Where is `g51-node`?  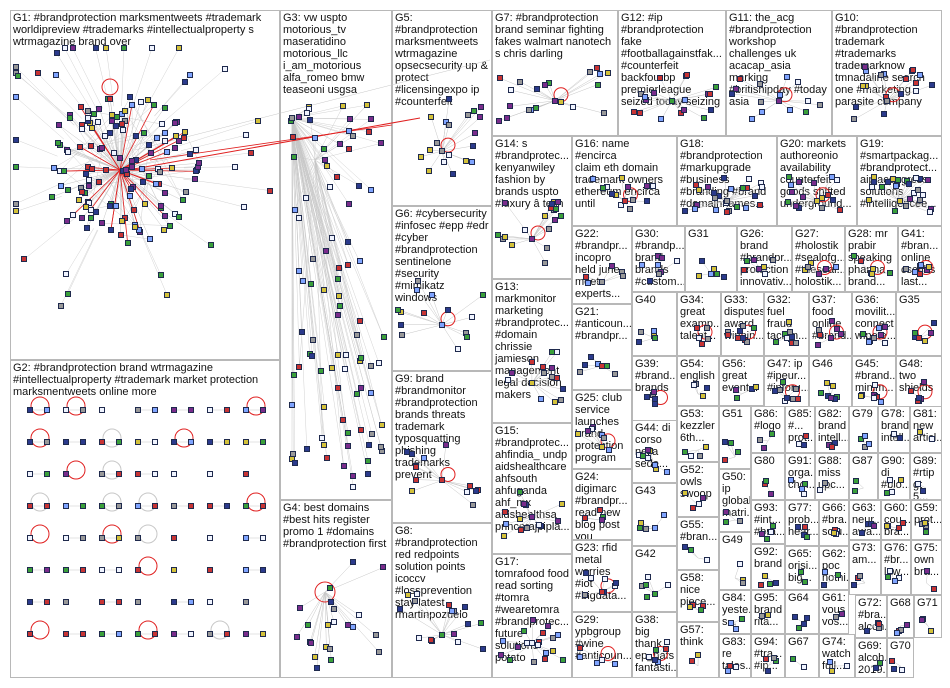
g51-node is located at coordinates (724, 441).